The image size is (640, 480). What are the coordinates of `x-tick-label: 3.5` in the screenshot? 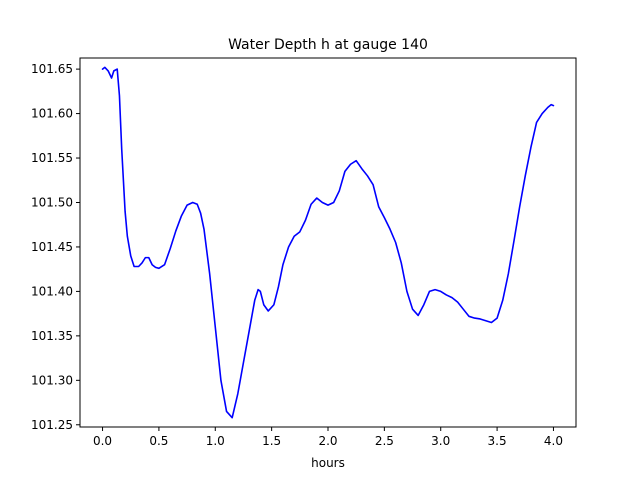 It's located at (497, 441).